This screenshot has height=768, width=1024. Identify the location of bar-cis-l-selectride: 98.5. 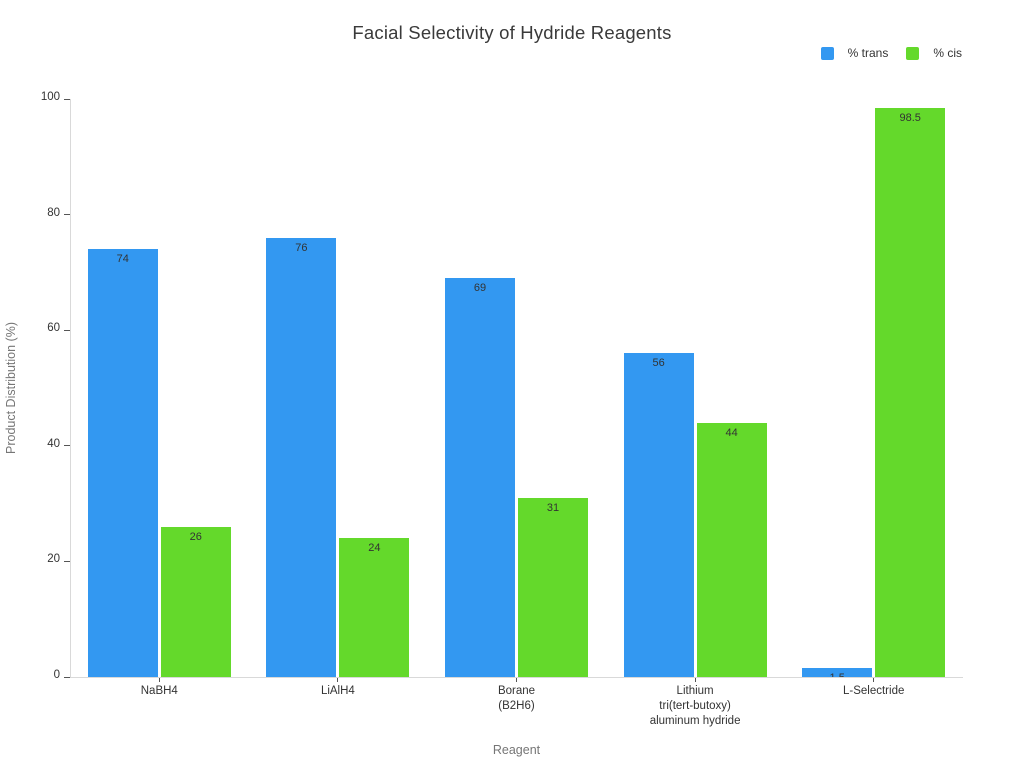
(910, 392).